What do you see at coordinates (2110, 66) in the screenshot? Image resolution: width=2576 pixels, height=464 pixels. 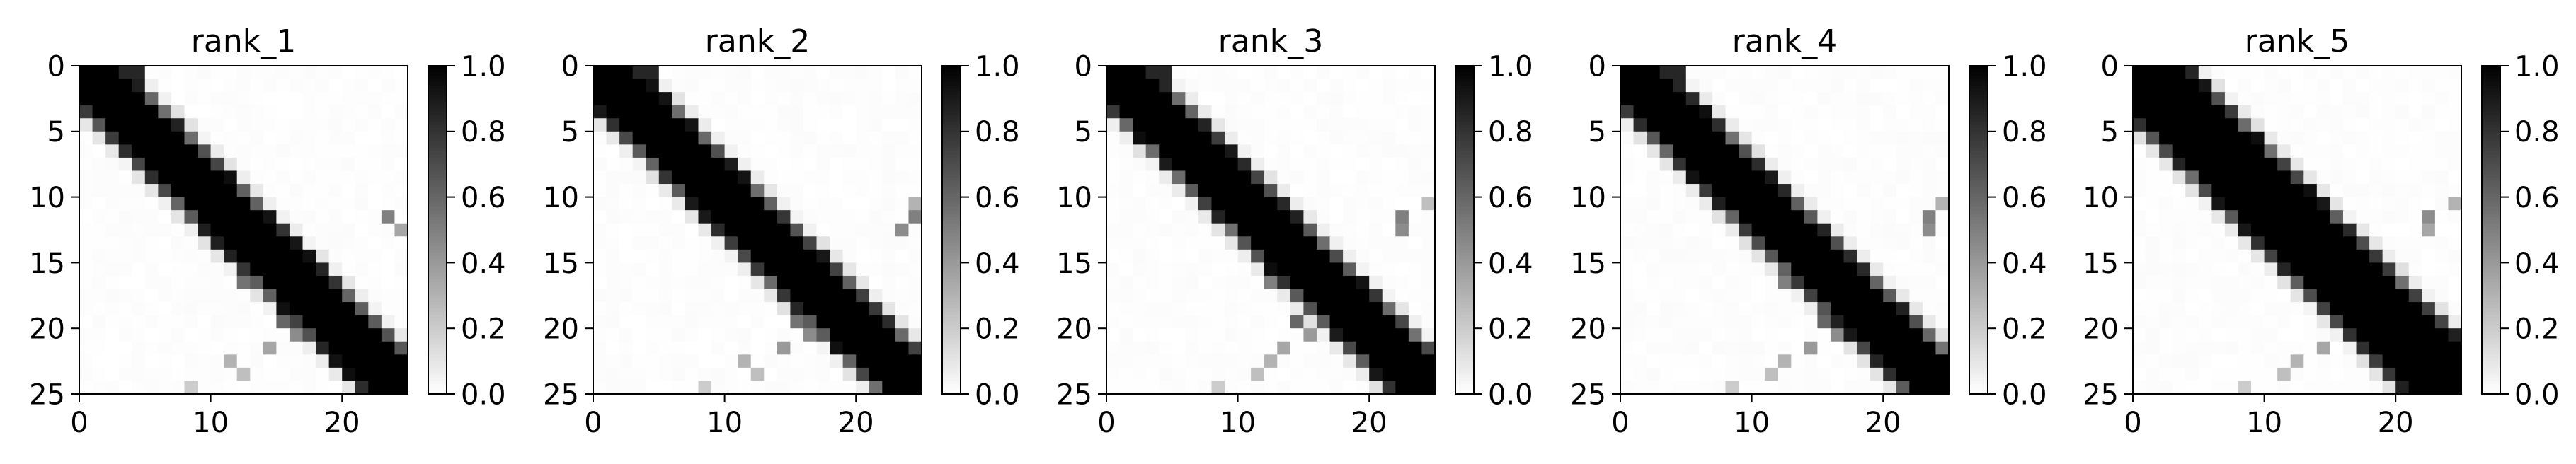 I see `y-tick-label: 0` at bounding box center [2110, 66].